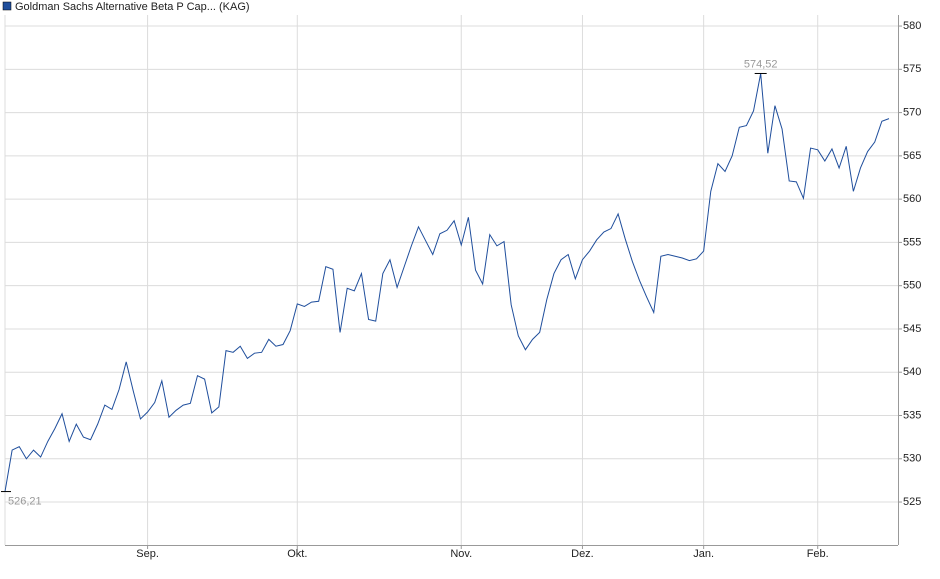  What do you see at coordinates (912, 415) in the screenshot?
I see `y-tick-label: 535` at bounding box center [912, 415].